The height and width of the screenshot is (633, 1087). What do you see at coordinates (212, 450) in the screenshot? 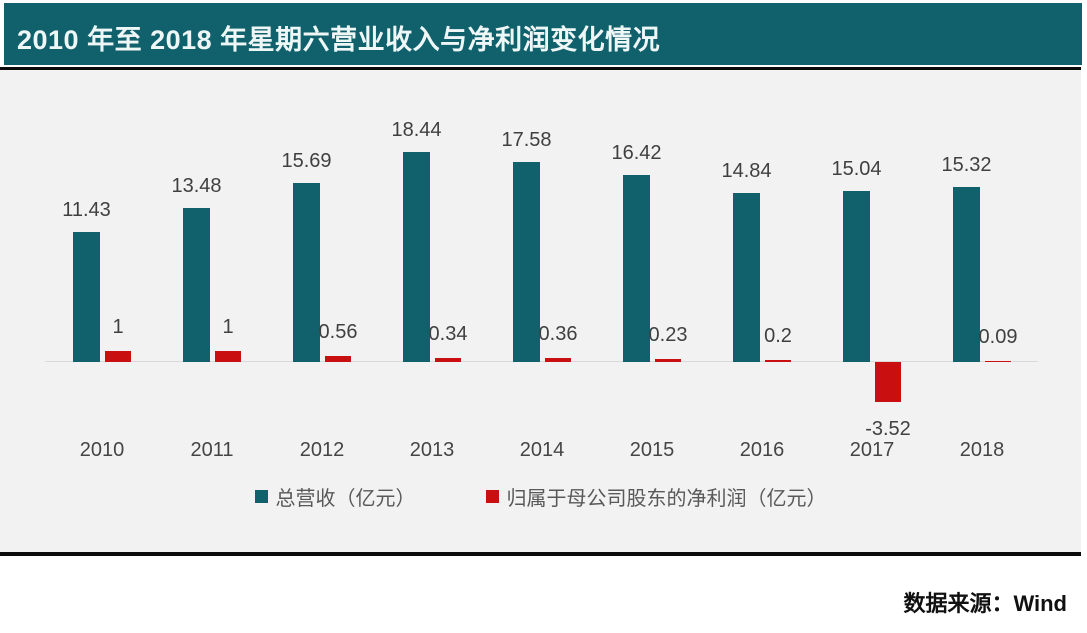
I see `year-label: 2011` at bounding box center [212, 450].